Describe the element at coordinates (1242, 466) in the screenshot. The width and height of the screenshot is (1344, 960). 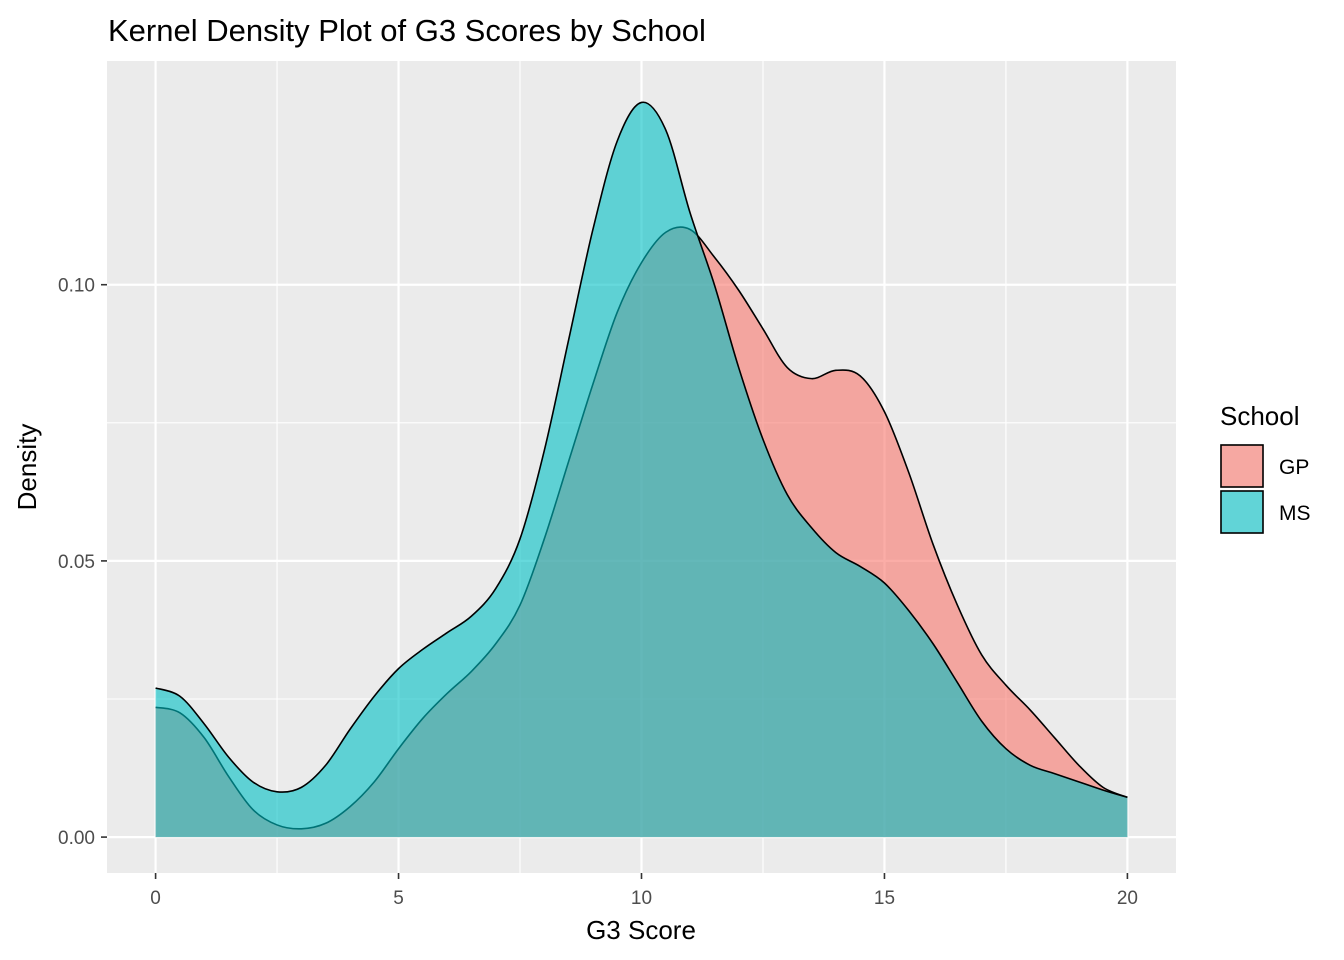
I see `legend-swatch-gp` at that location.